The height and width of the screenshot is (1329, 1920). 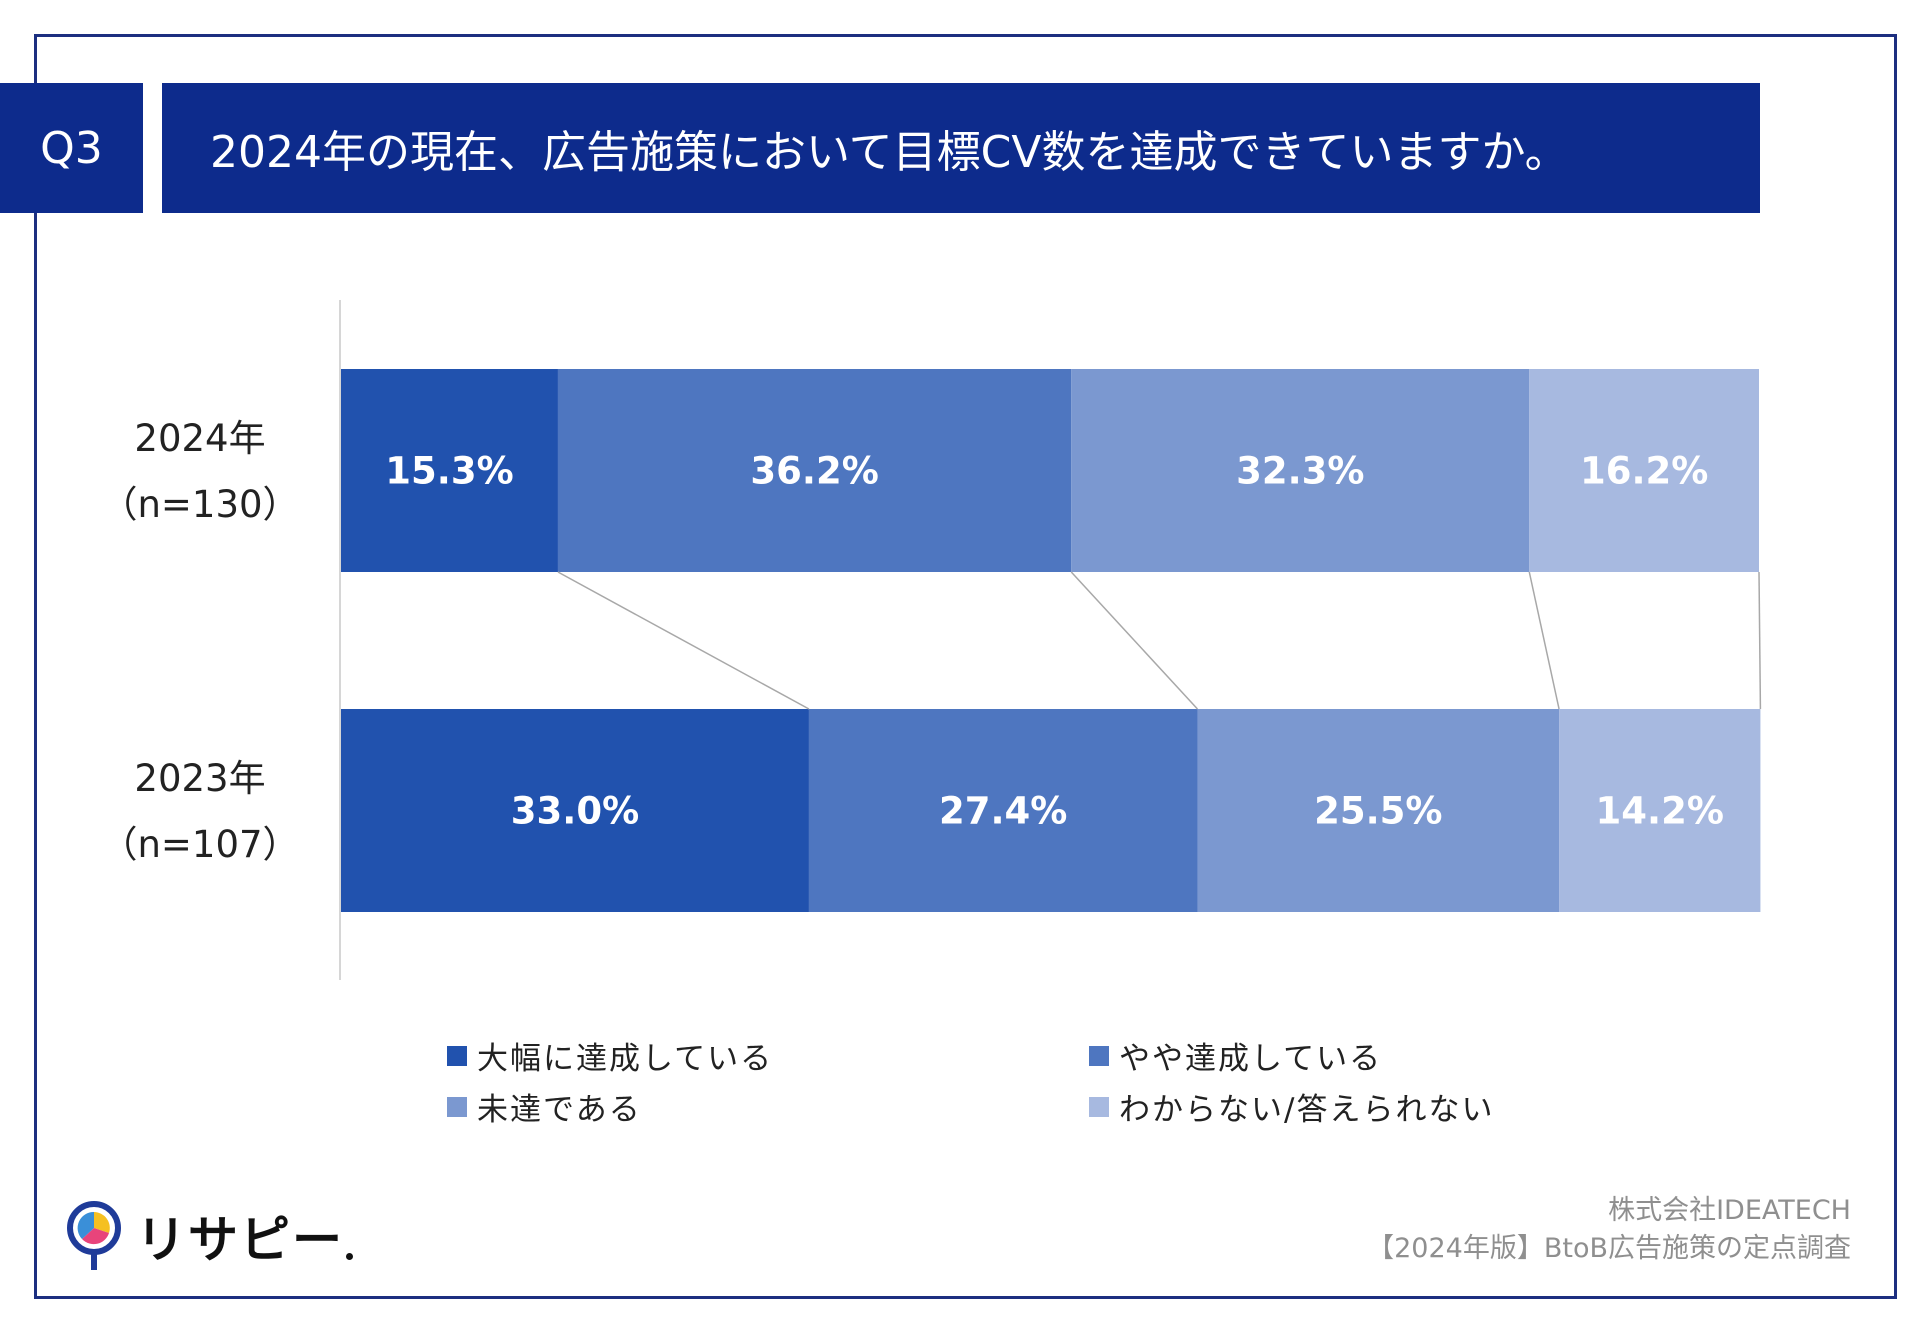 I want to click on survey-name: 【2024年版】BtoB広告施策の定点調査, so click(x=1609, y=1248).